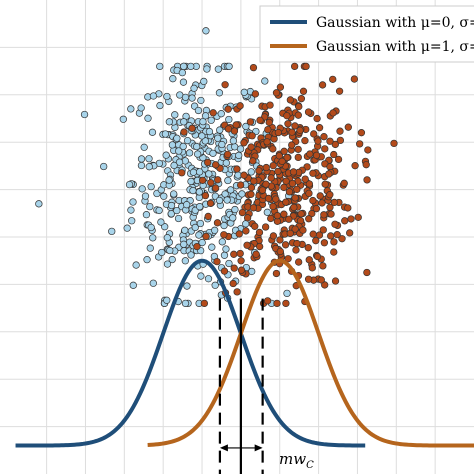 The image size is (474, 474). Describe the element at coordinates (310, 465) in the screenshot. I see `width-annotation-subscript: C` at that location.